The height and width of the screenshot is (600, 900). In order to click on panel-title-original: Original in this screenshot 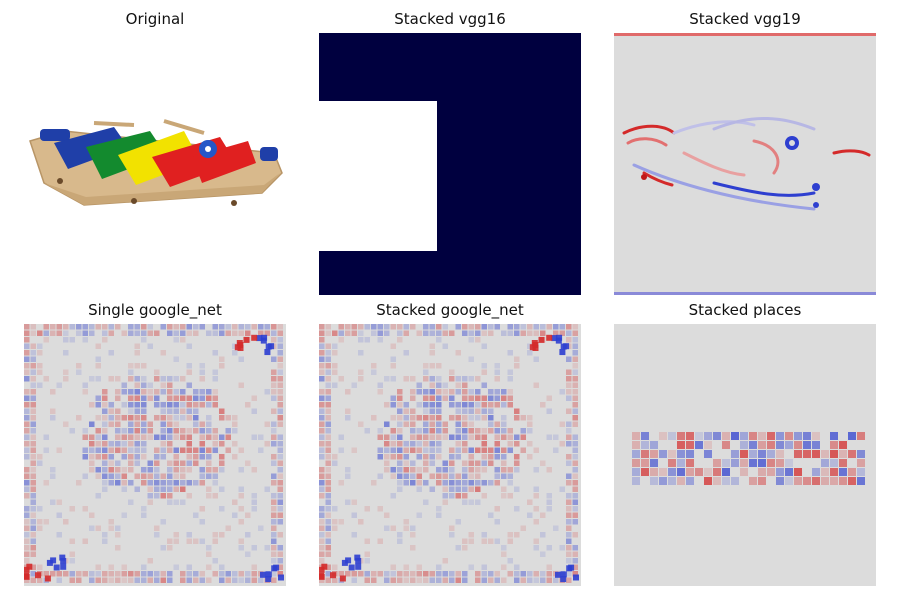, I will do `click(155, 19)`.